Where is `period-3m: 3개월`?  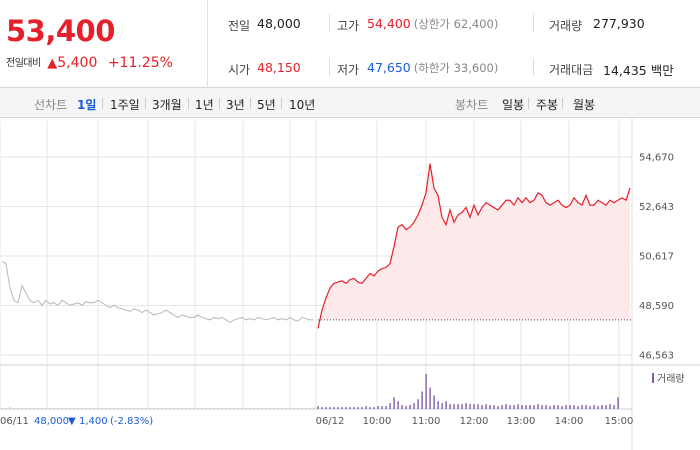 period-3m: 3개월 is located at coordinates (167, 105).